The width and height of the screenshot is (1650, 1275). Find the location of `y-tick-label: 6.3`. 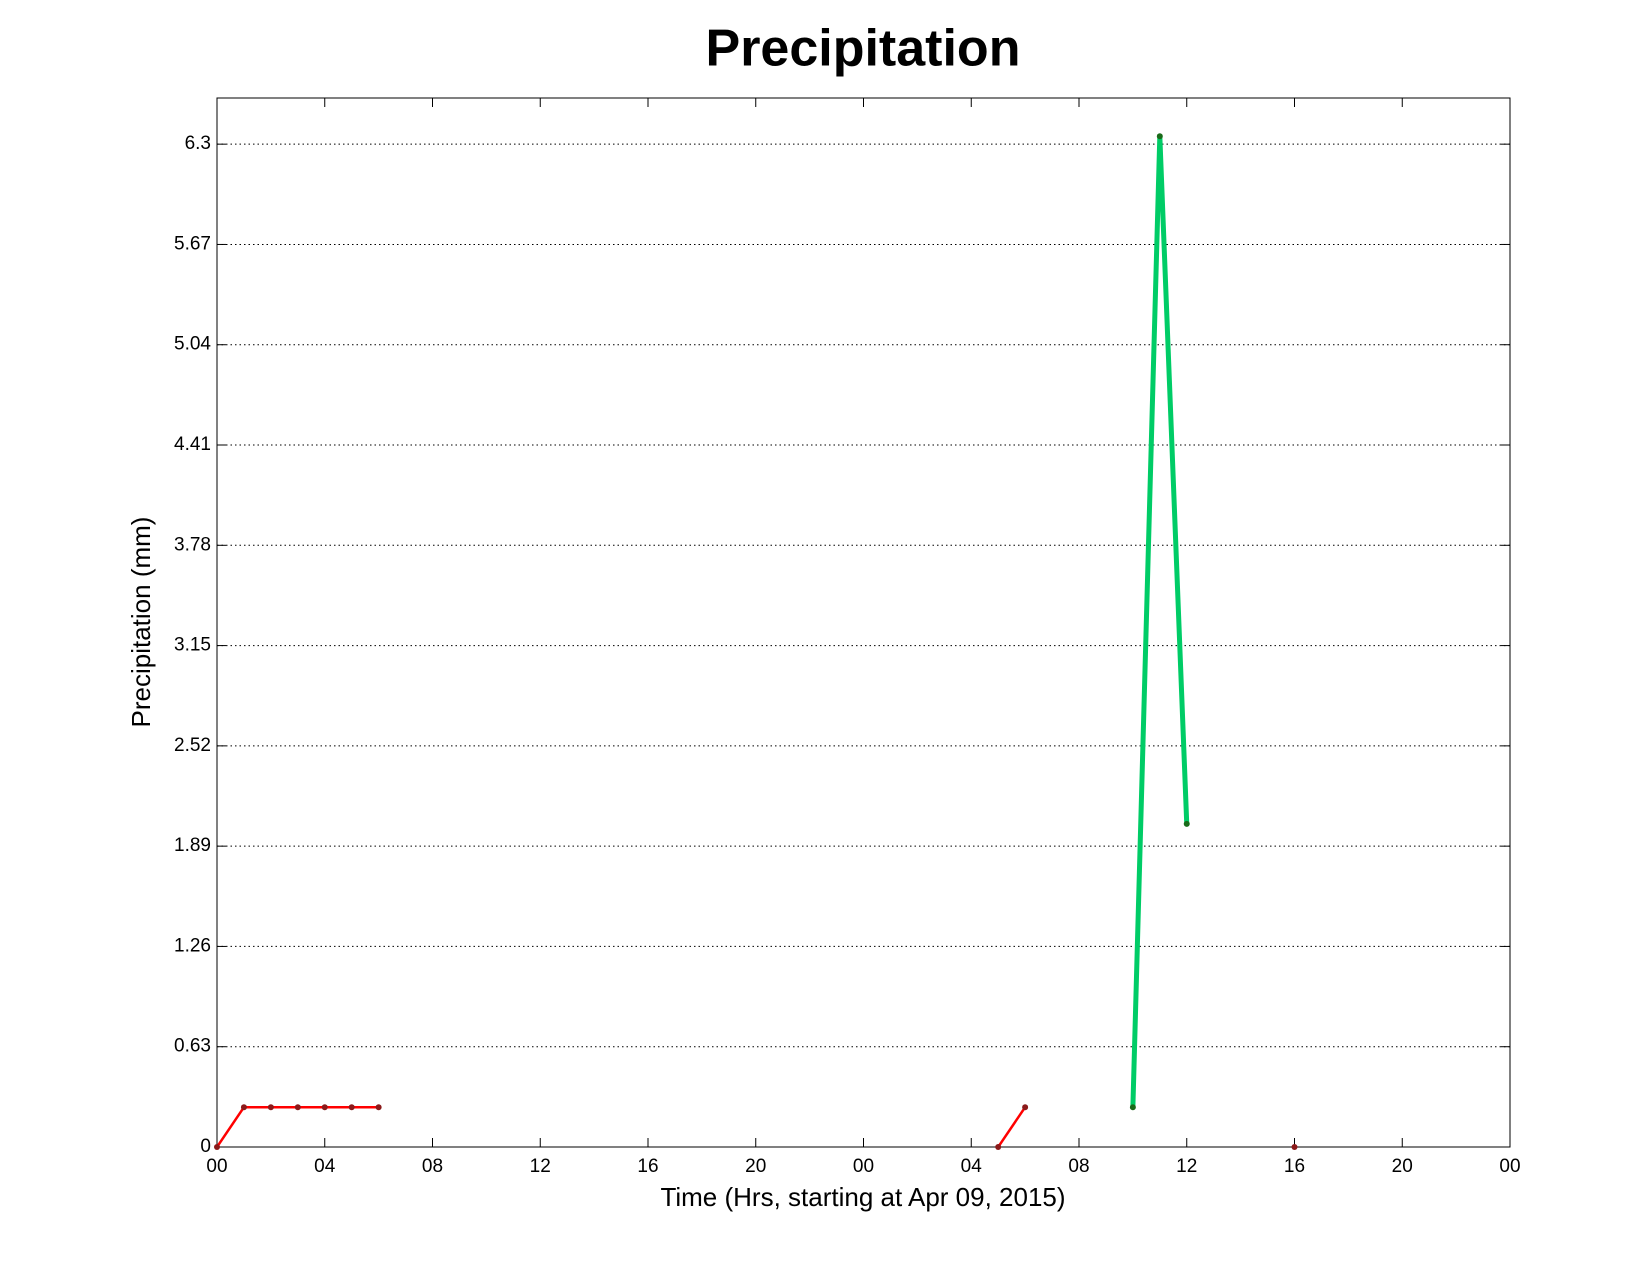

y-tick-label: 6.3 is located at coordinates (198, 143).